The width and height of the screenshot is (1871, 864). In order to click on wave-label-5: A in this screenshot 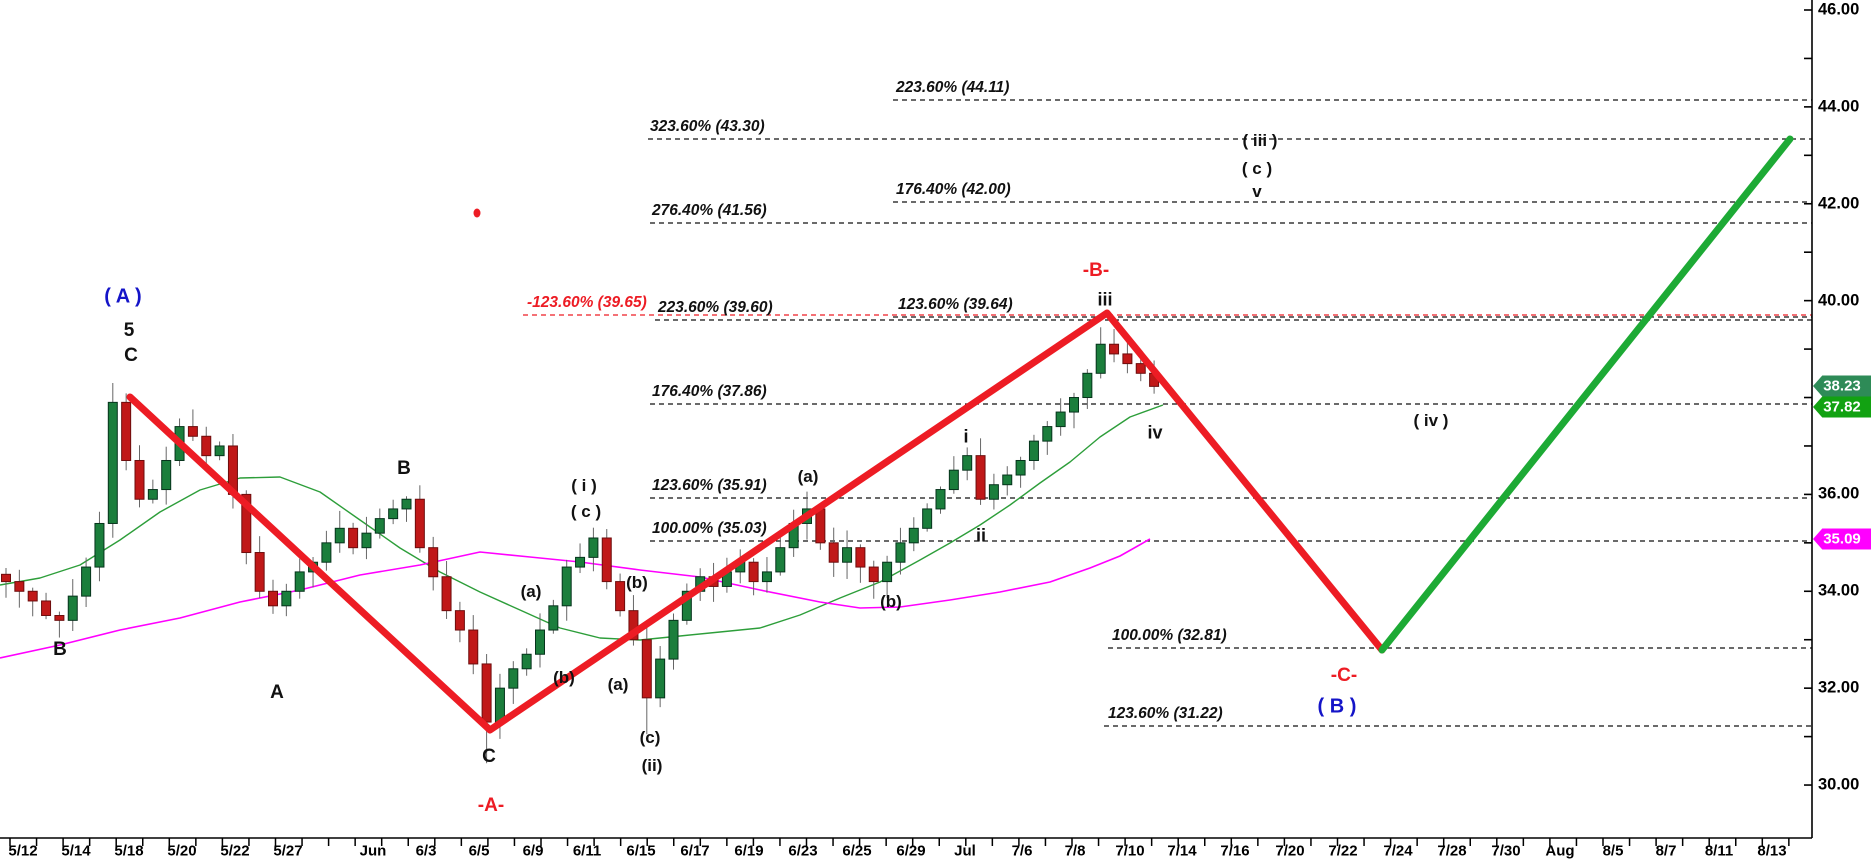, I will do `click(277, 692)`.